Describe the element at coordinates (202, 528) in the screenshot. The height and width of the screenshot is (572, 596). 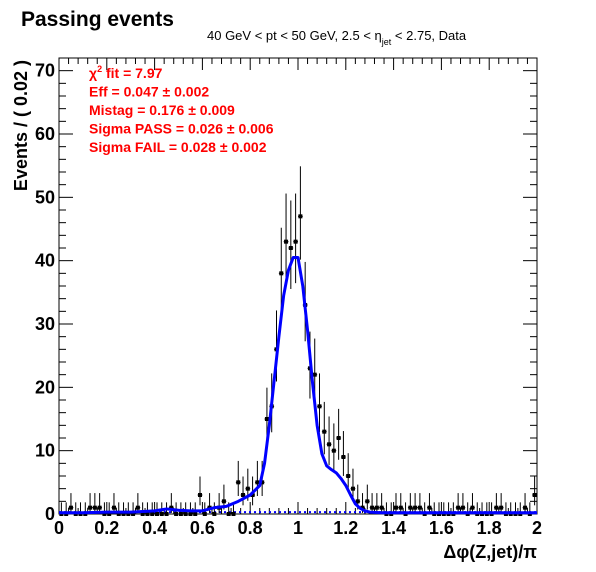
I see `x-tick-label: 0.6` at that location.